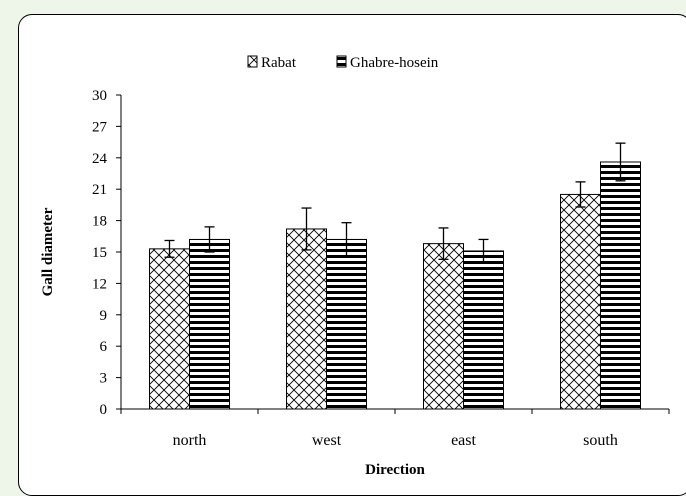 This screenshot has width=686, height=496. What do you see at coordinates (395, 429) in the screenshot?
I see `x-axis-ticks: north west east south` at bounding box center [395, 429].